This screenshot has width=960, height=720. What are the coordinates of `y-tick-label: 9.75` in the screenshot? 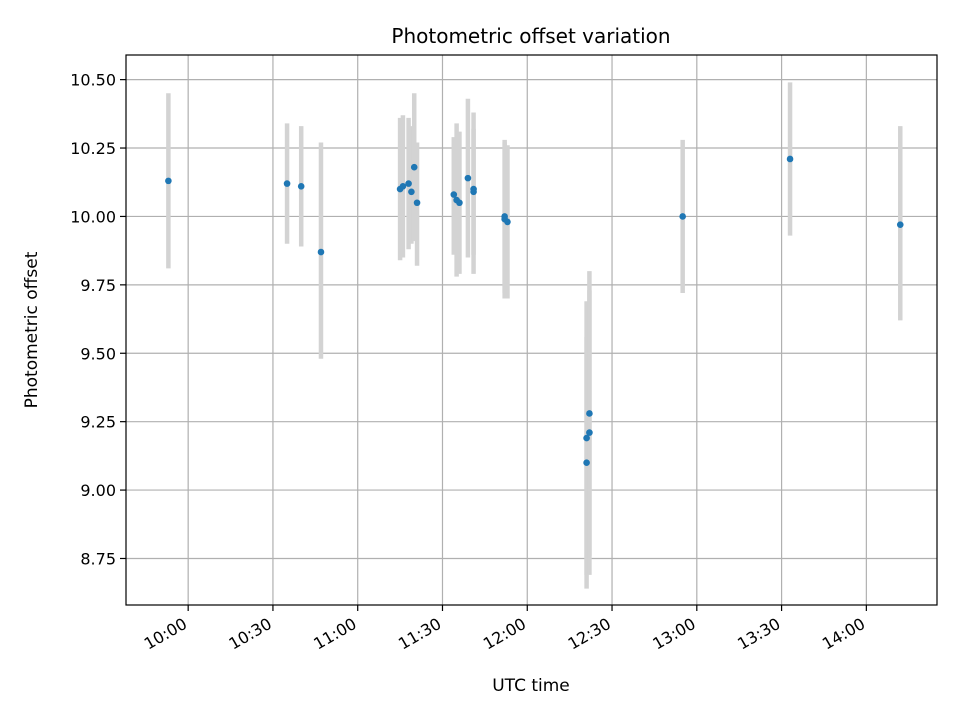 It's located at (98, 285).